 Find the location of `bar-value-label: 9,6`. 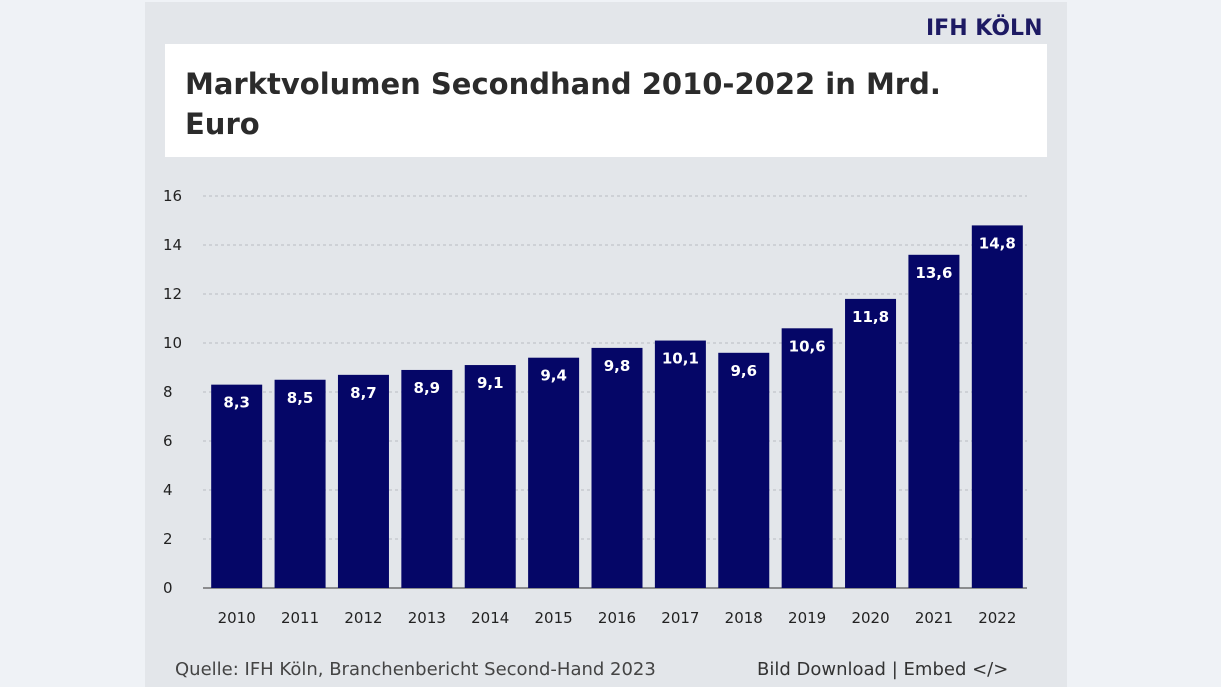

bar-value-label: 9,6 is located at coordinates (743, 371).